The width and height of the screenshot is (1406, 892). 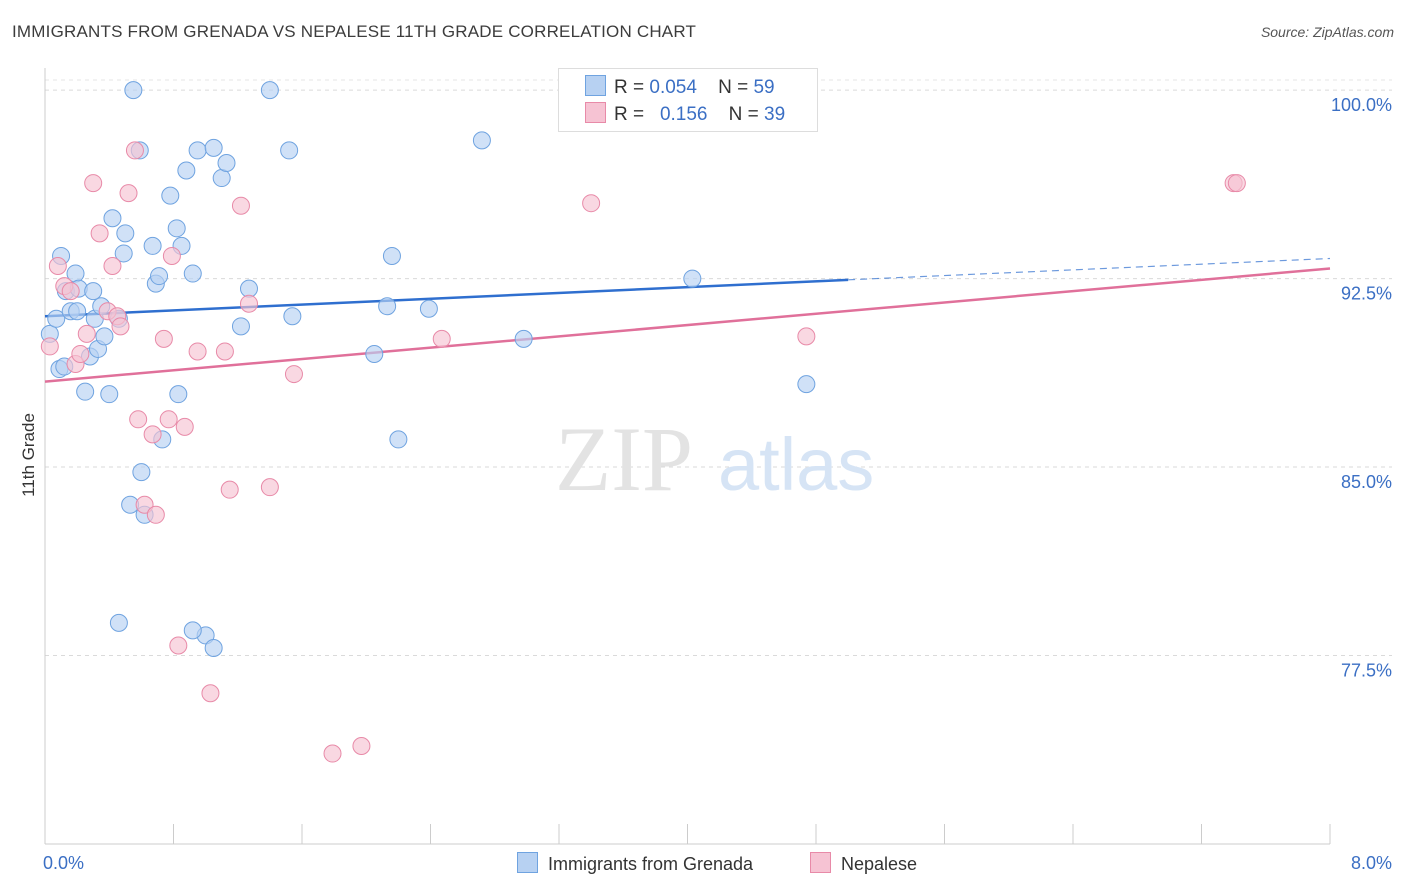 What do you see at coordinates (595, 112) in the screenshot?
I see `legend-swatch-pink` at bounding box center [595, 112].